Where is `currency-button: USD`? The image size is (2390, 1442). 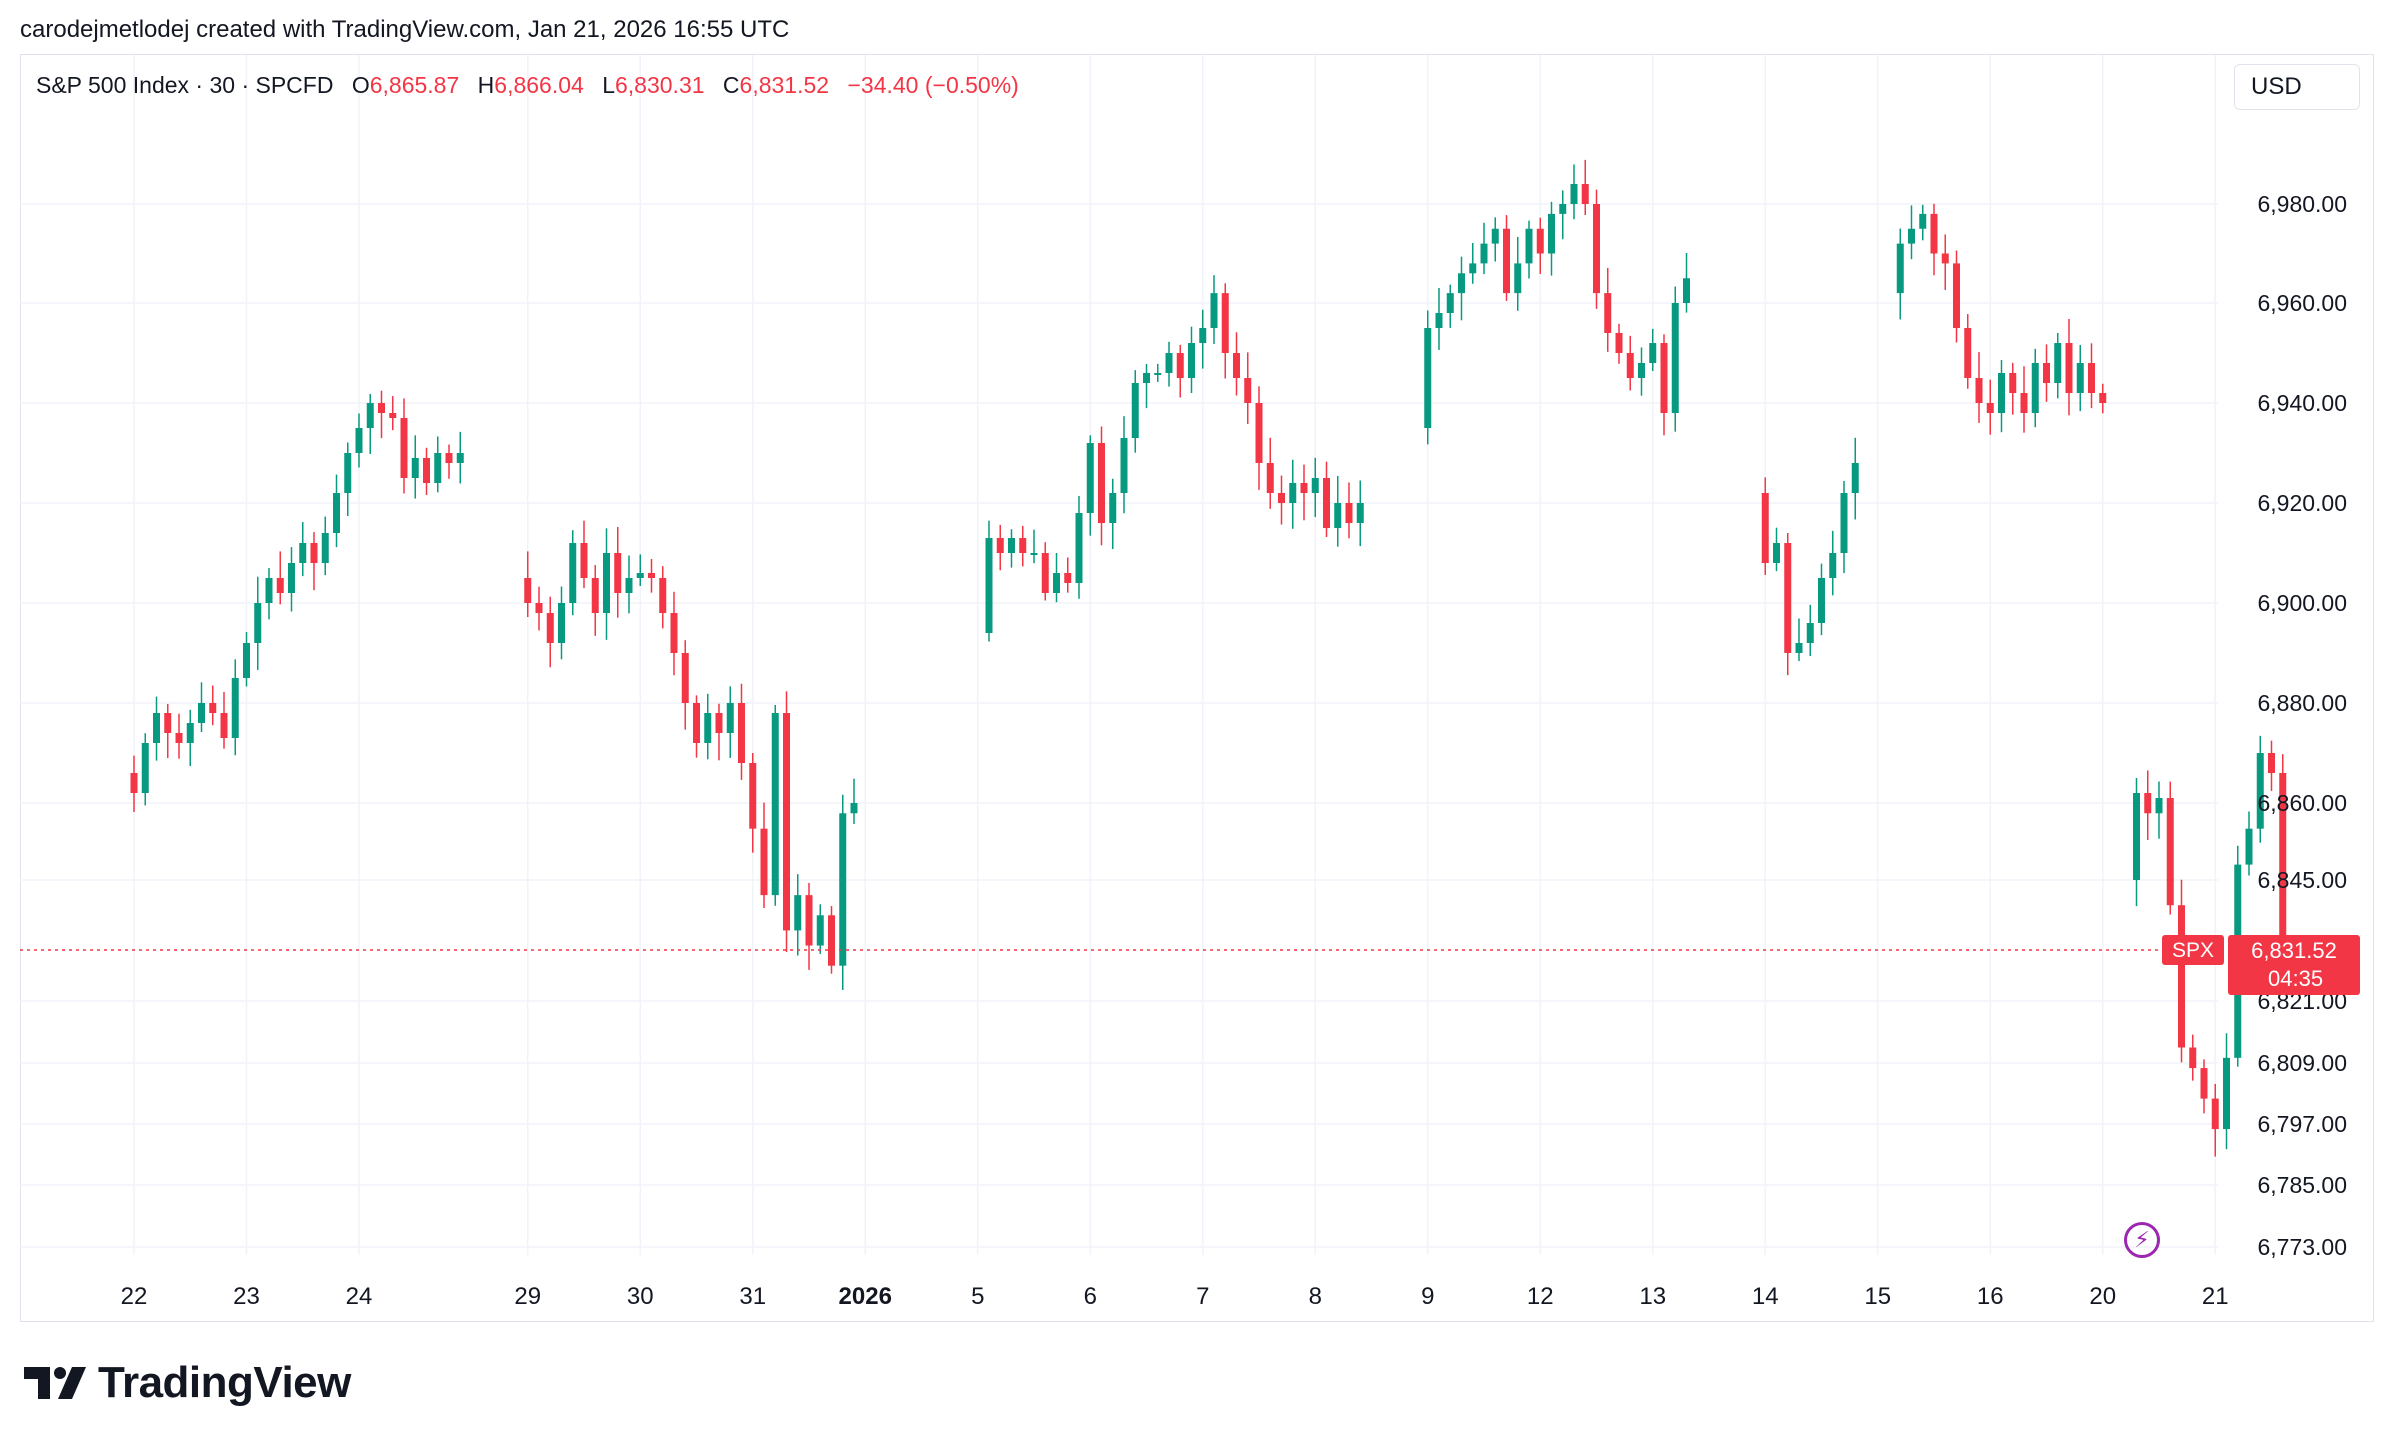 currency-button: USD is located at coordinates (2297, 87).